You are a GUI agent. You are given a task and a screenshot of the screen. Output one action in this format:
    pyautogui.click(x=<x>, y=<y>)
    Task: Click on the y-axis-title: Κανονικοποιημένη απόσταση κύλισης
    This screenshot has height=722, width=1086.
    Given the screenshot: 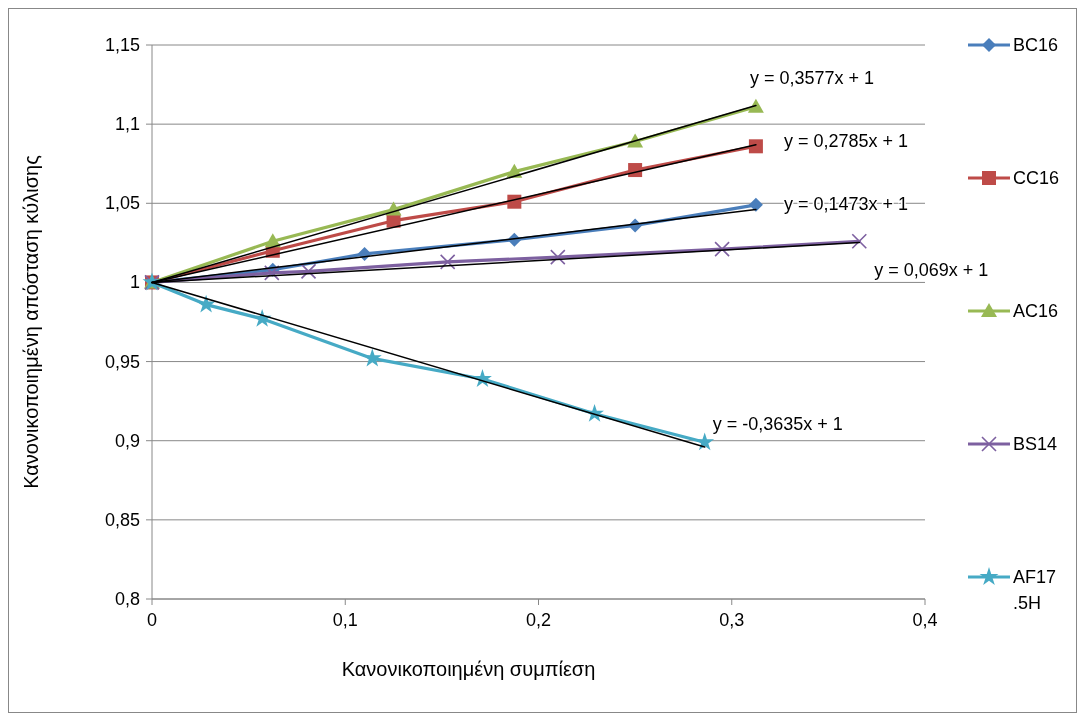 What is the action you would take?
    pyautogui.click(x=31, y=321)
    